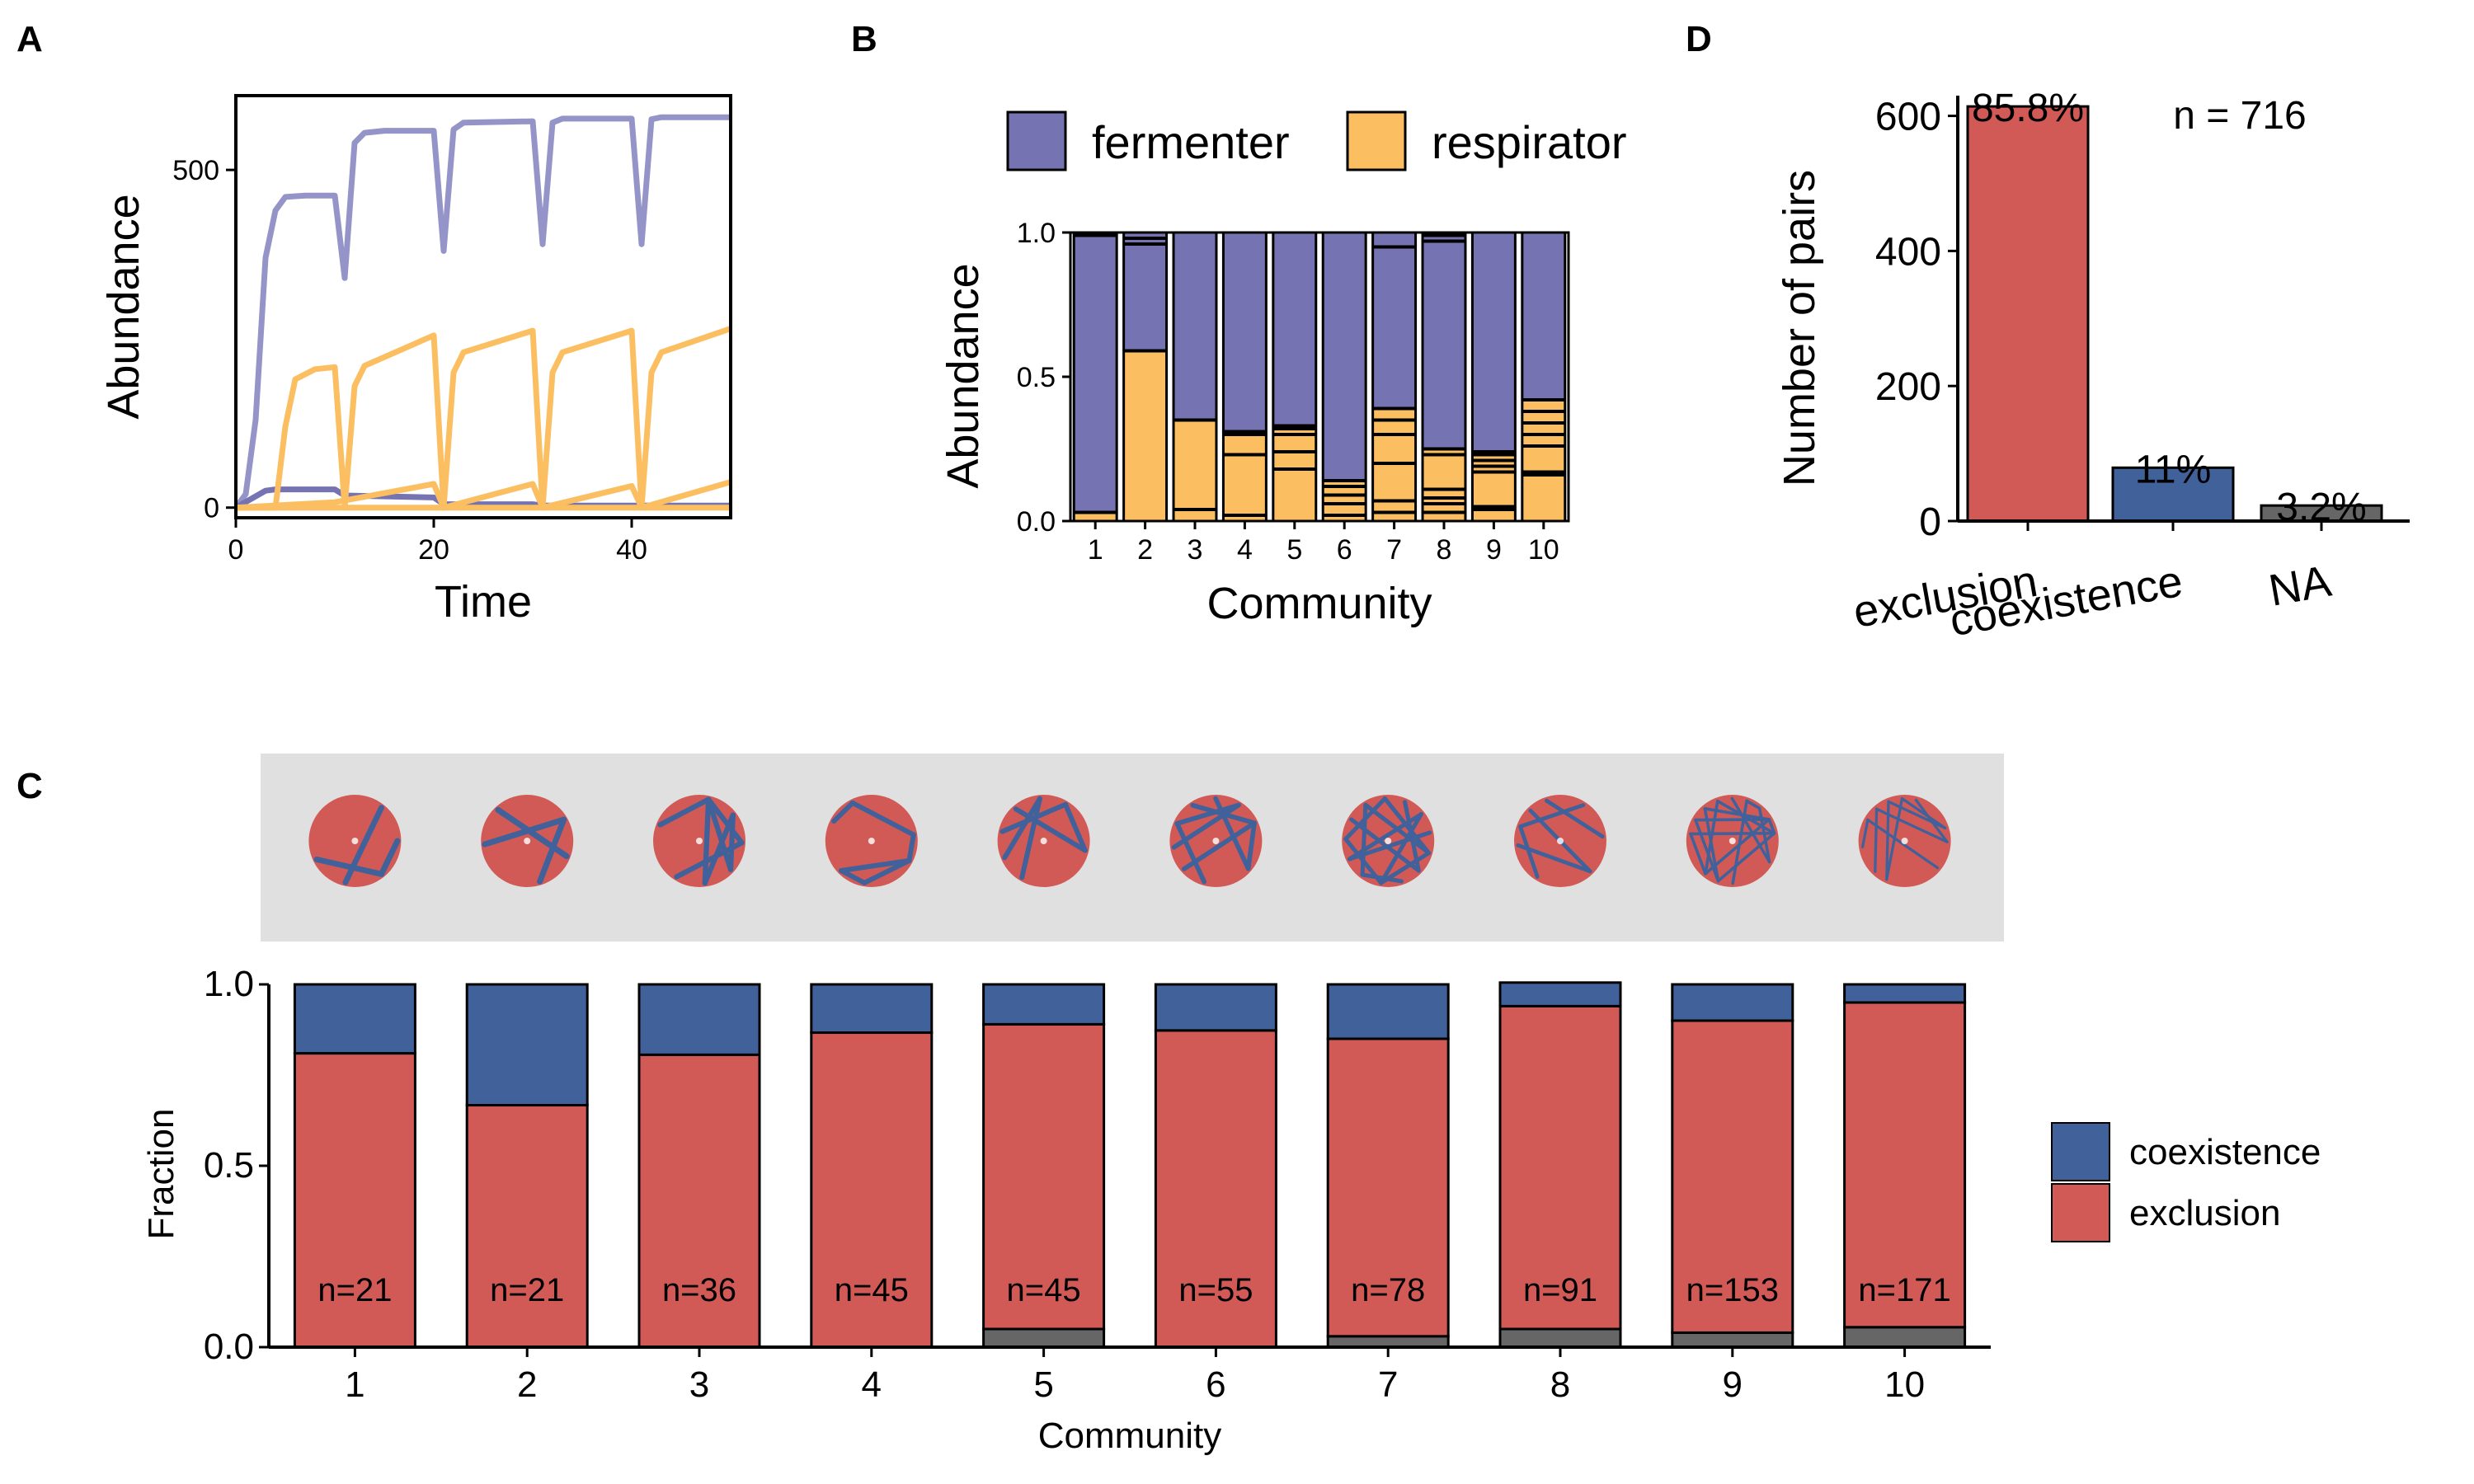 The width and height of the screenshot is (2474, 1484). Describe the element at coordinates (1316, 140) in the screenshot. I see `panel-b-legend: fermenter respirator` at that location.